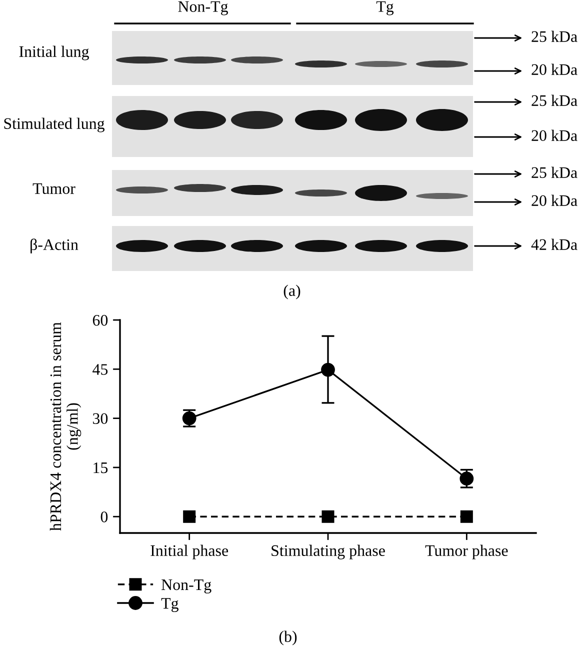  What do you see at coordinates (292, 292) in the screenshot?
I see `text: (a)` at bounding box center [292, 292].